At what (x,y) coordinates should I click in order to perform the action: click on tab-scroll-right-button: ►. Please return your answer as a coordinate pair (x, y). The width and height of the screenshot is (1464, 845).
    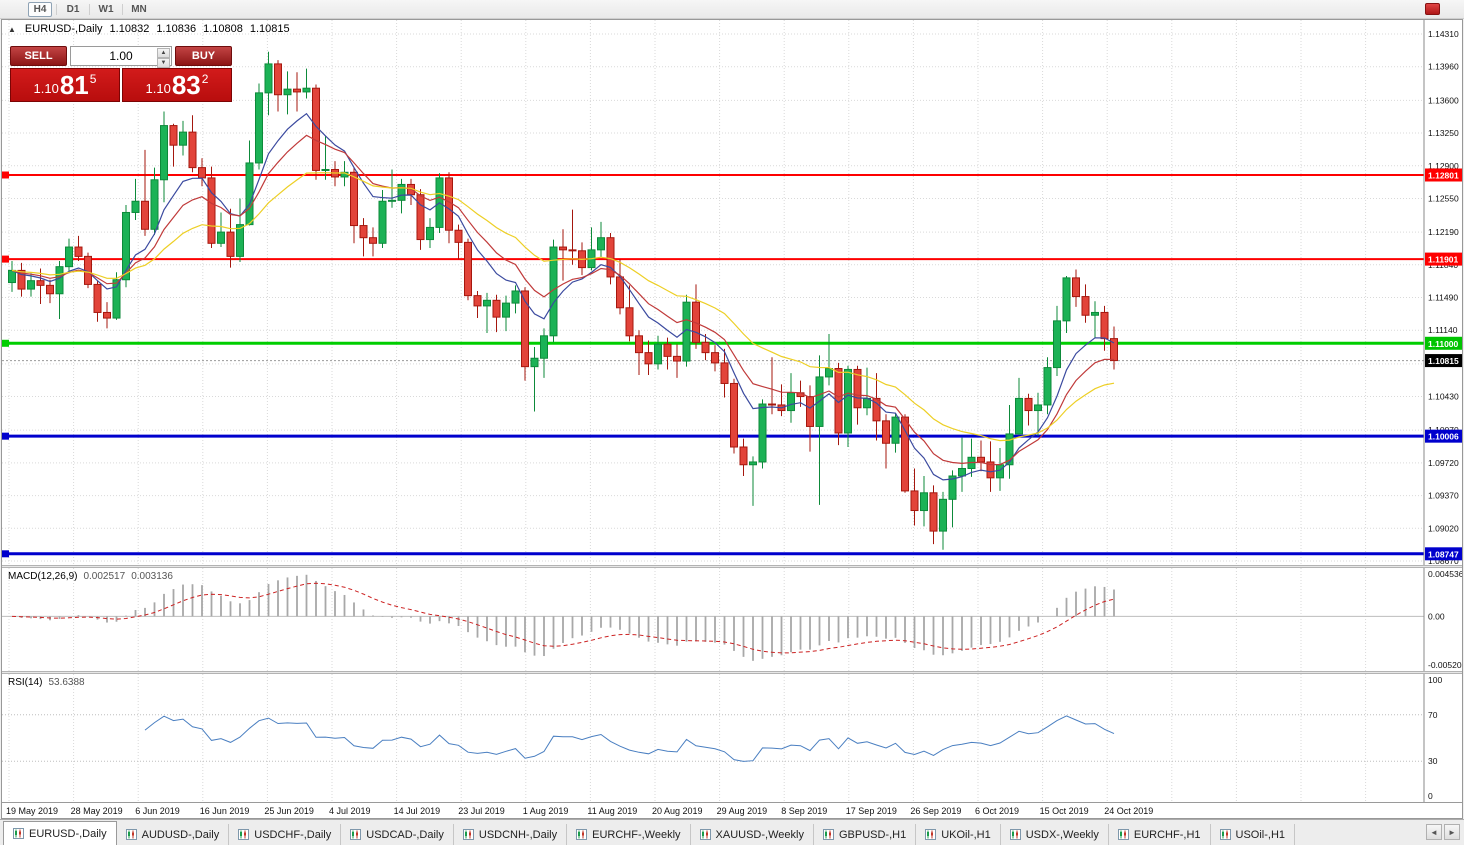
    Looking at the image, I should click on (1452, 832).